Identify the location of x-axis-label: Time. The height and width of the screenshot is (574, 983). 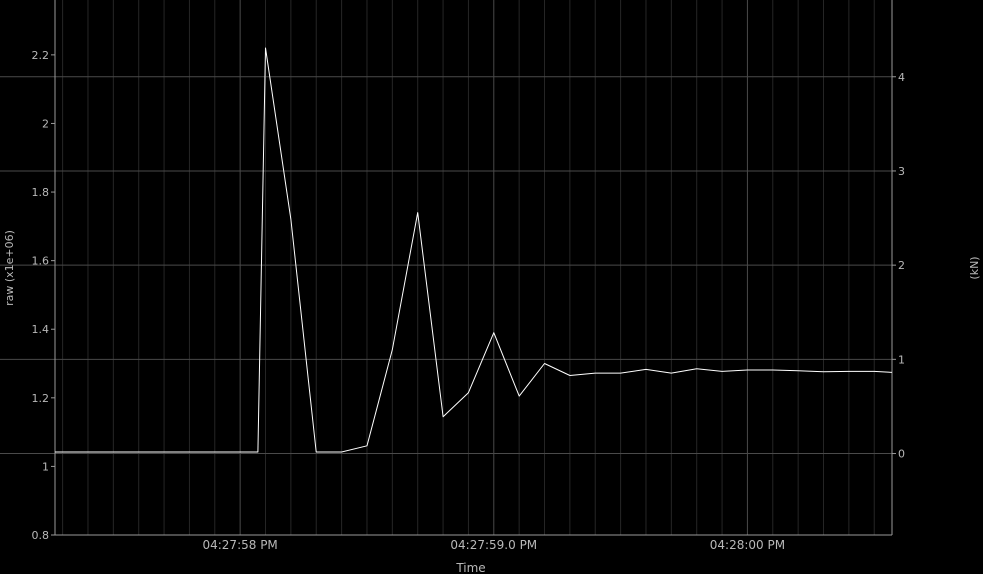
(470, 567).